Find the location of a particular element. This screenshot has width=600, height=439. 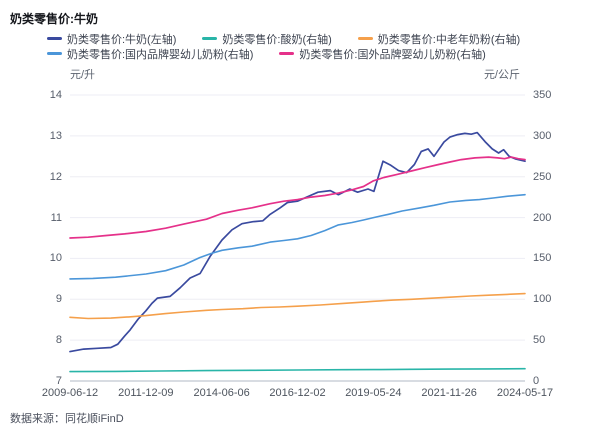

x-axis-tick: 2011-12-09 is located at coordinates (146, 393).